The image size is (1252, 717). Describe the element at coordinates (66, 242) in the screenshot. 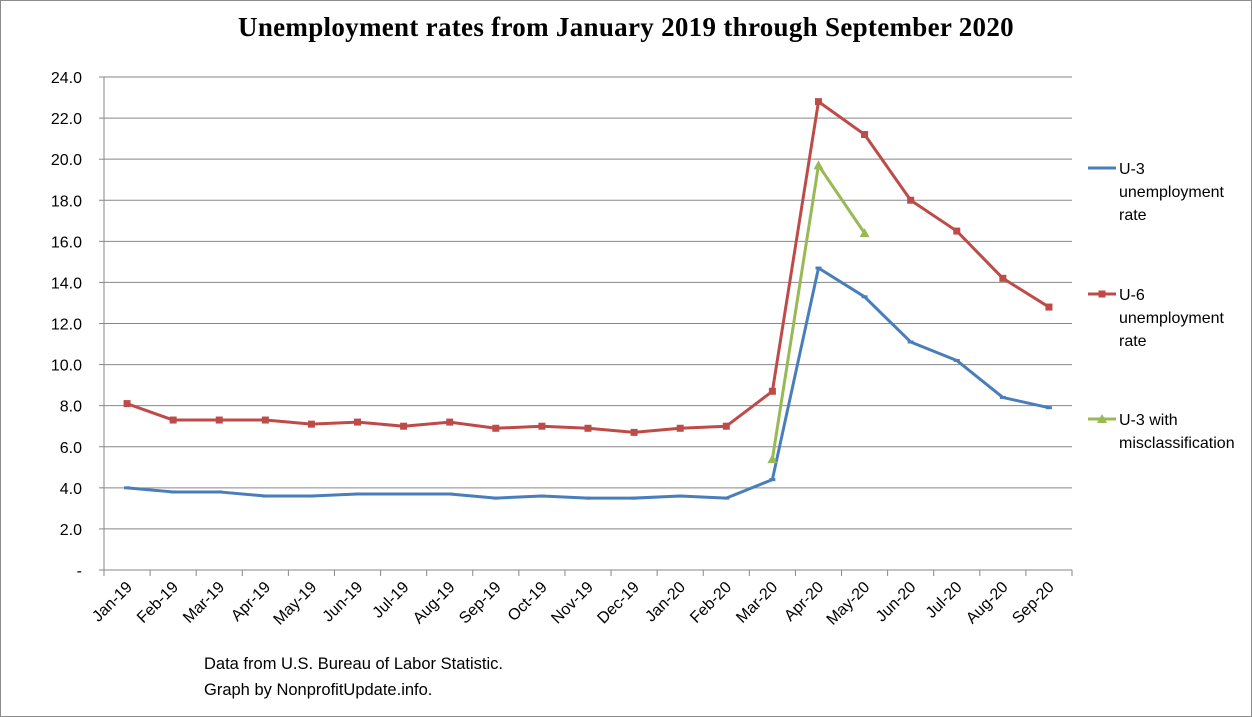

I see `y-tick-label: 16.0` at that location.